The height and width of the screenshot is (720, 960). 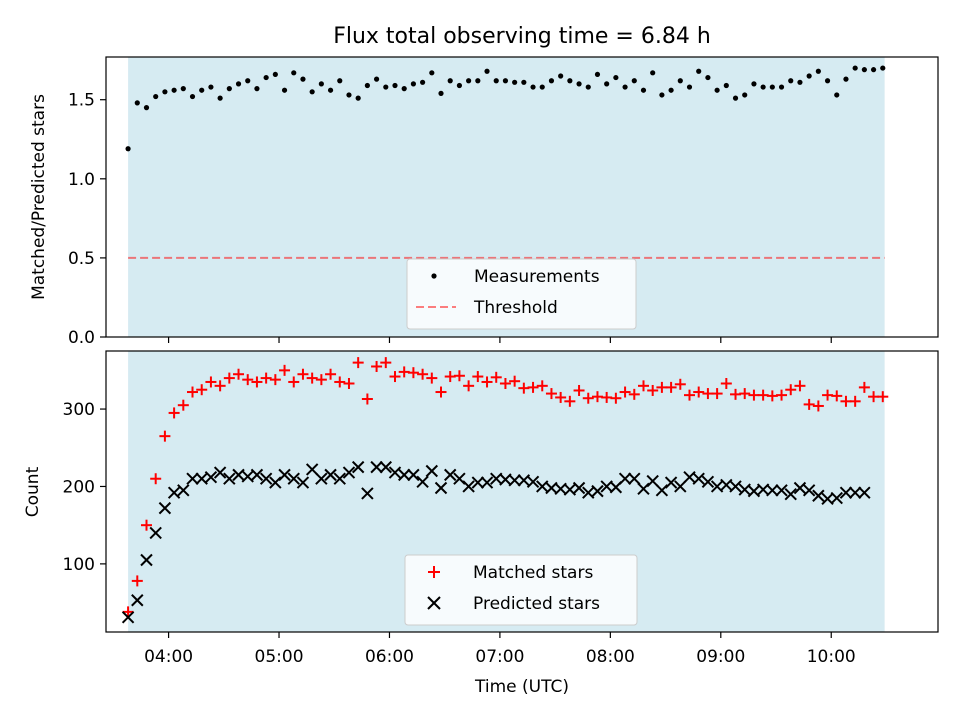 I want to click on bottom-y-axis: 100 200 300, so click(x=84, y=487).